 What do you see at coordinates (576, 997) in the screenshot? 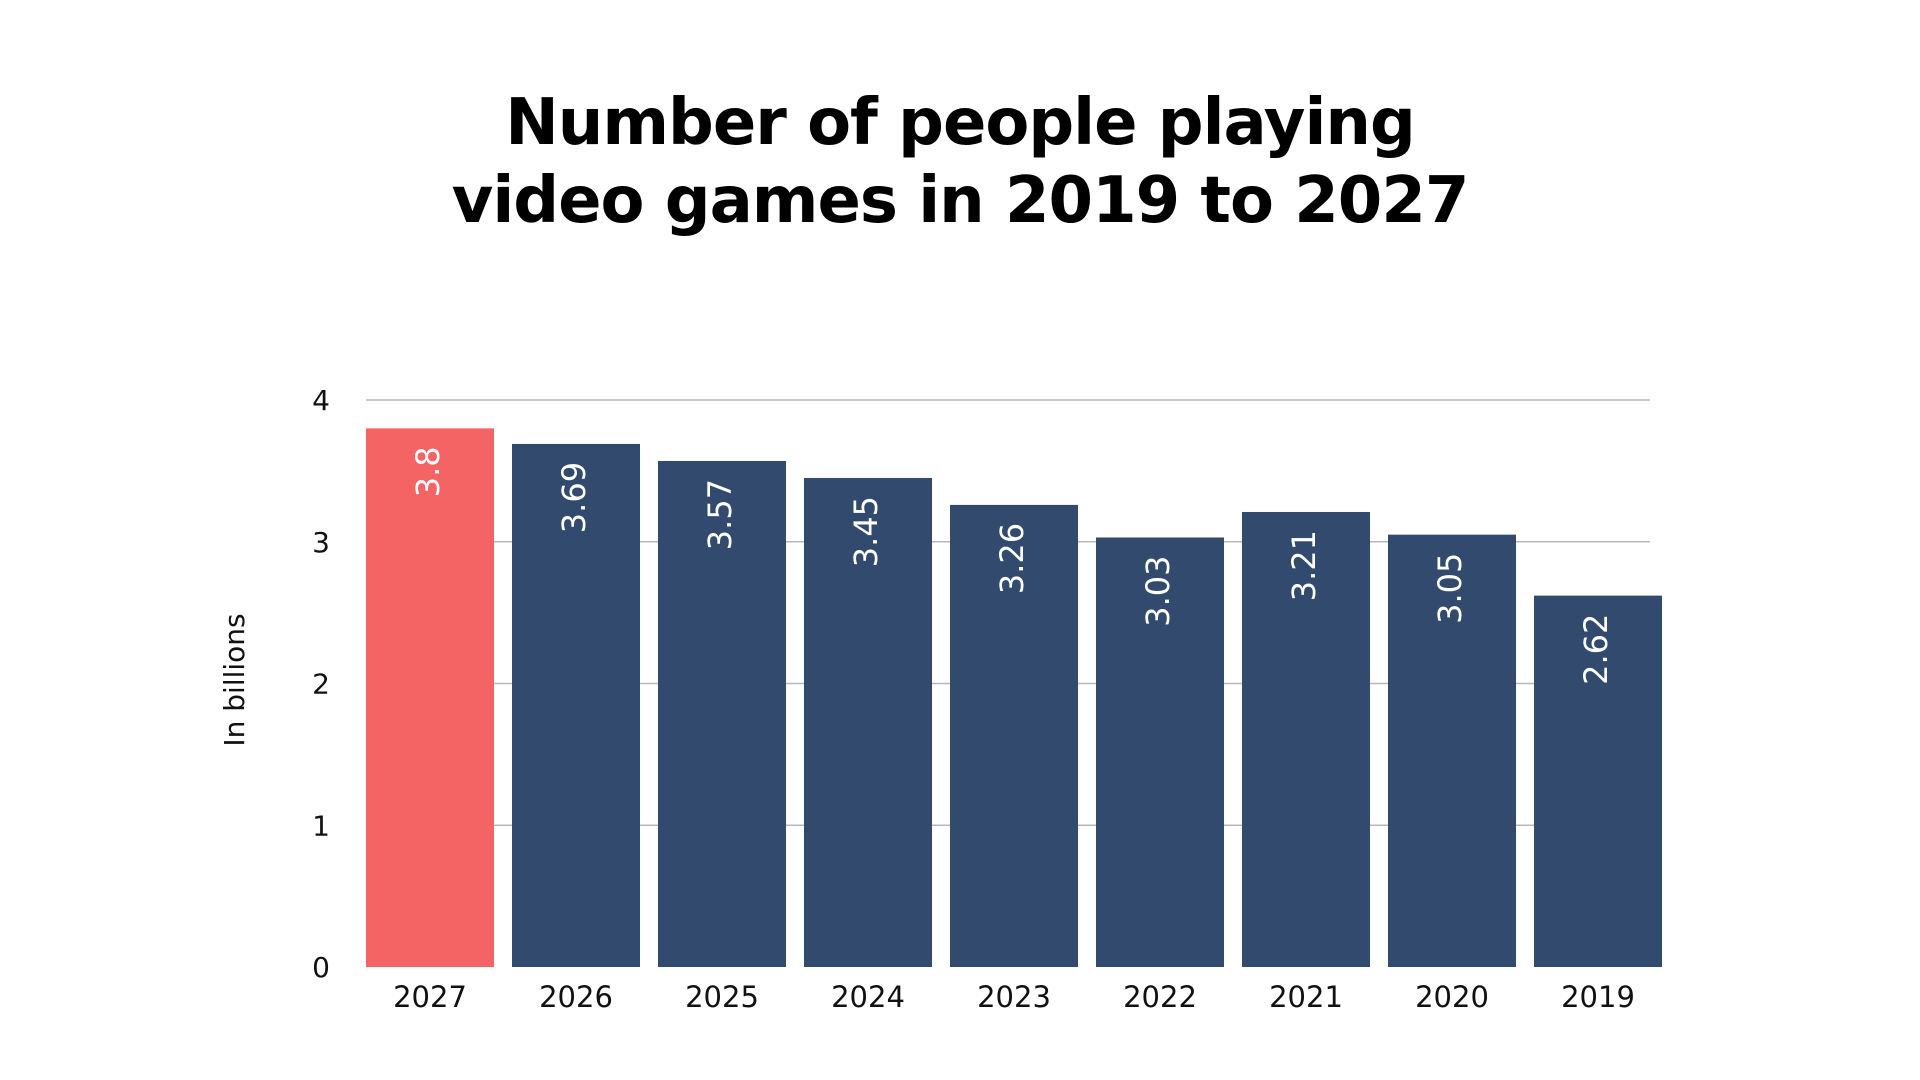
I see `x-tick-label: 2026` at bounding box center [576, 997].